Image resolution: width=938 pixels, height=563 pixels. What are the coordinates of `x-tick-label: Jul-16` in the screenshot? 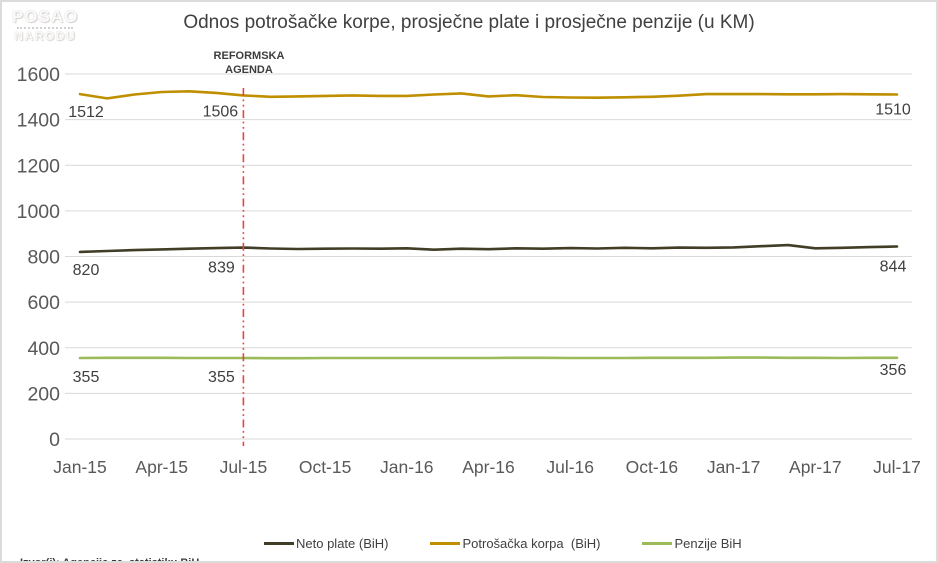 It's located at (570, 467).